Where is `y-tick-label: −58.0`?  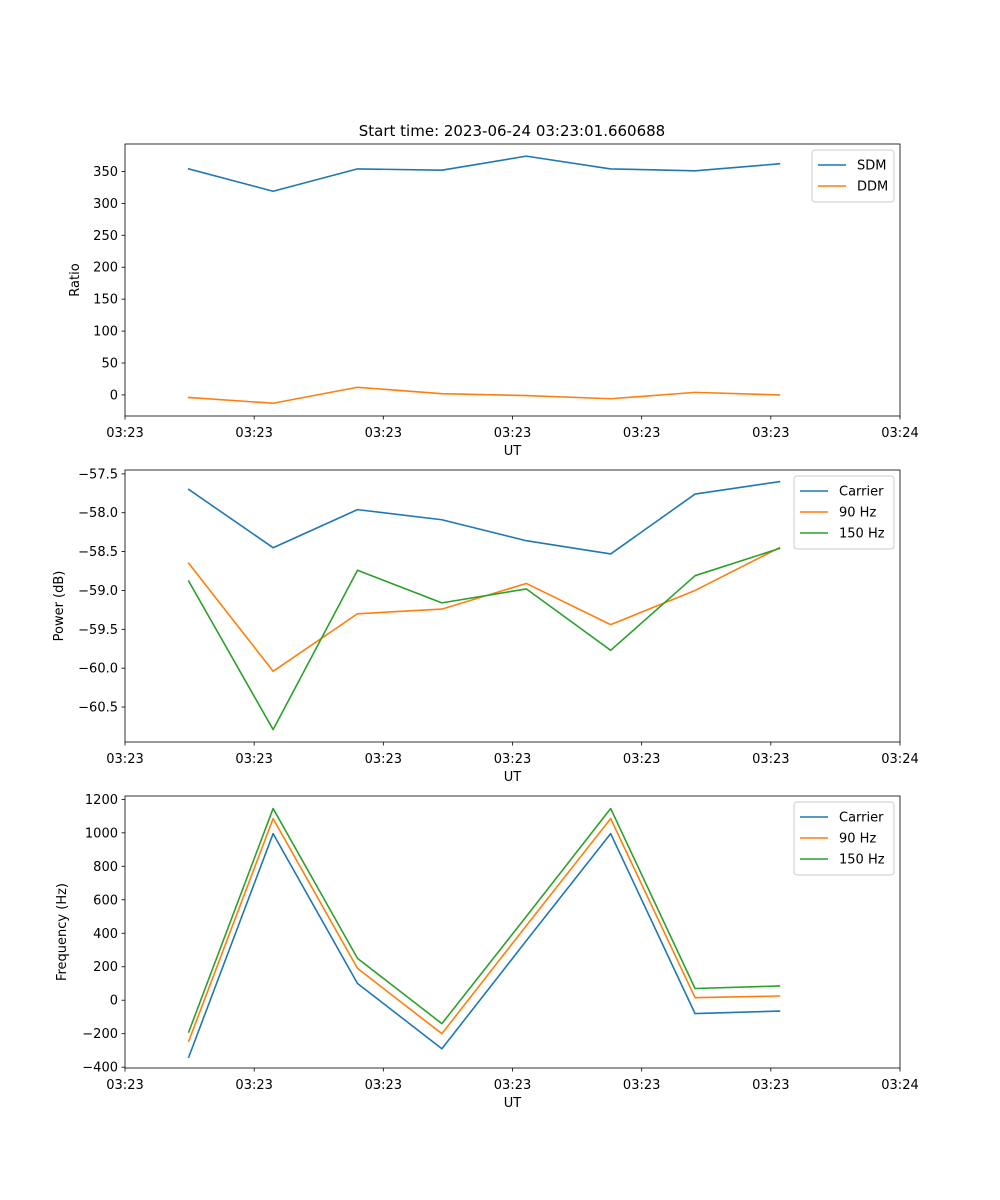
y-tick-label: −58.0 is located at coordinates (98, 513).